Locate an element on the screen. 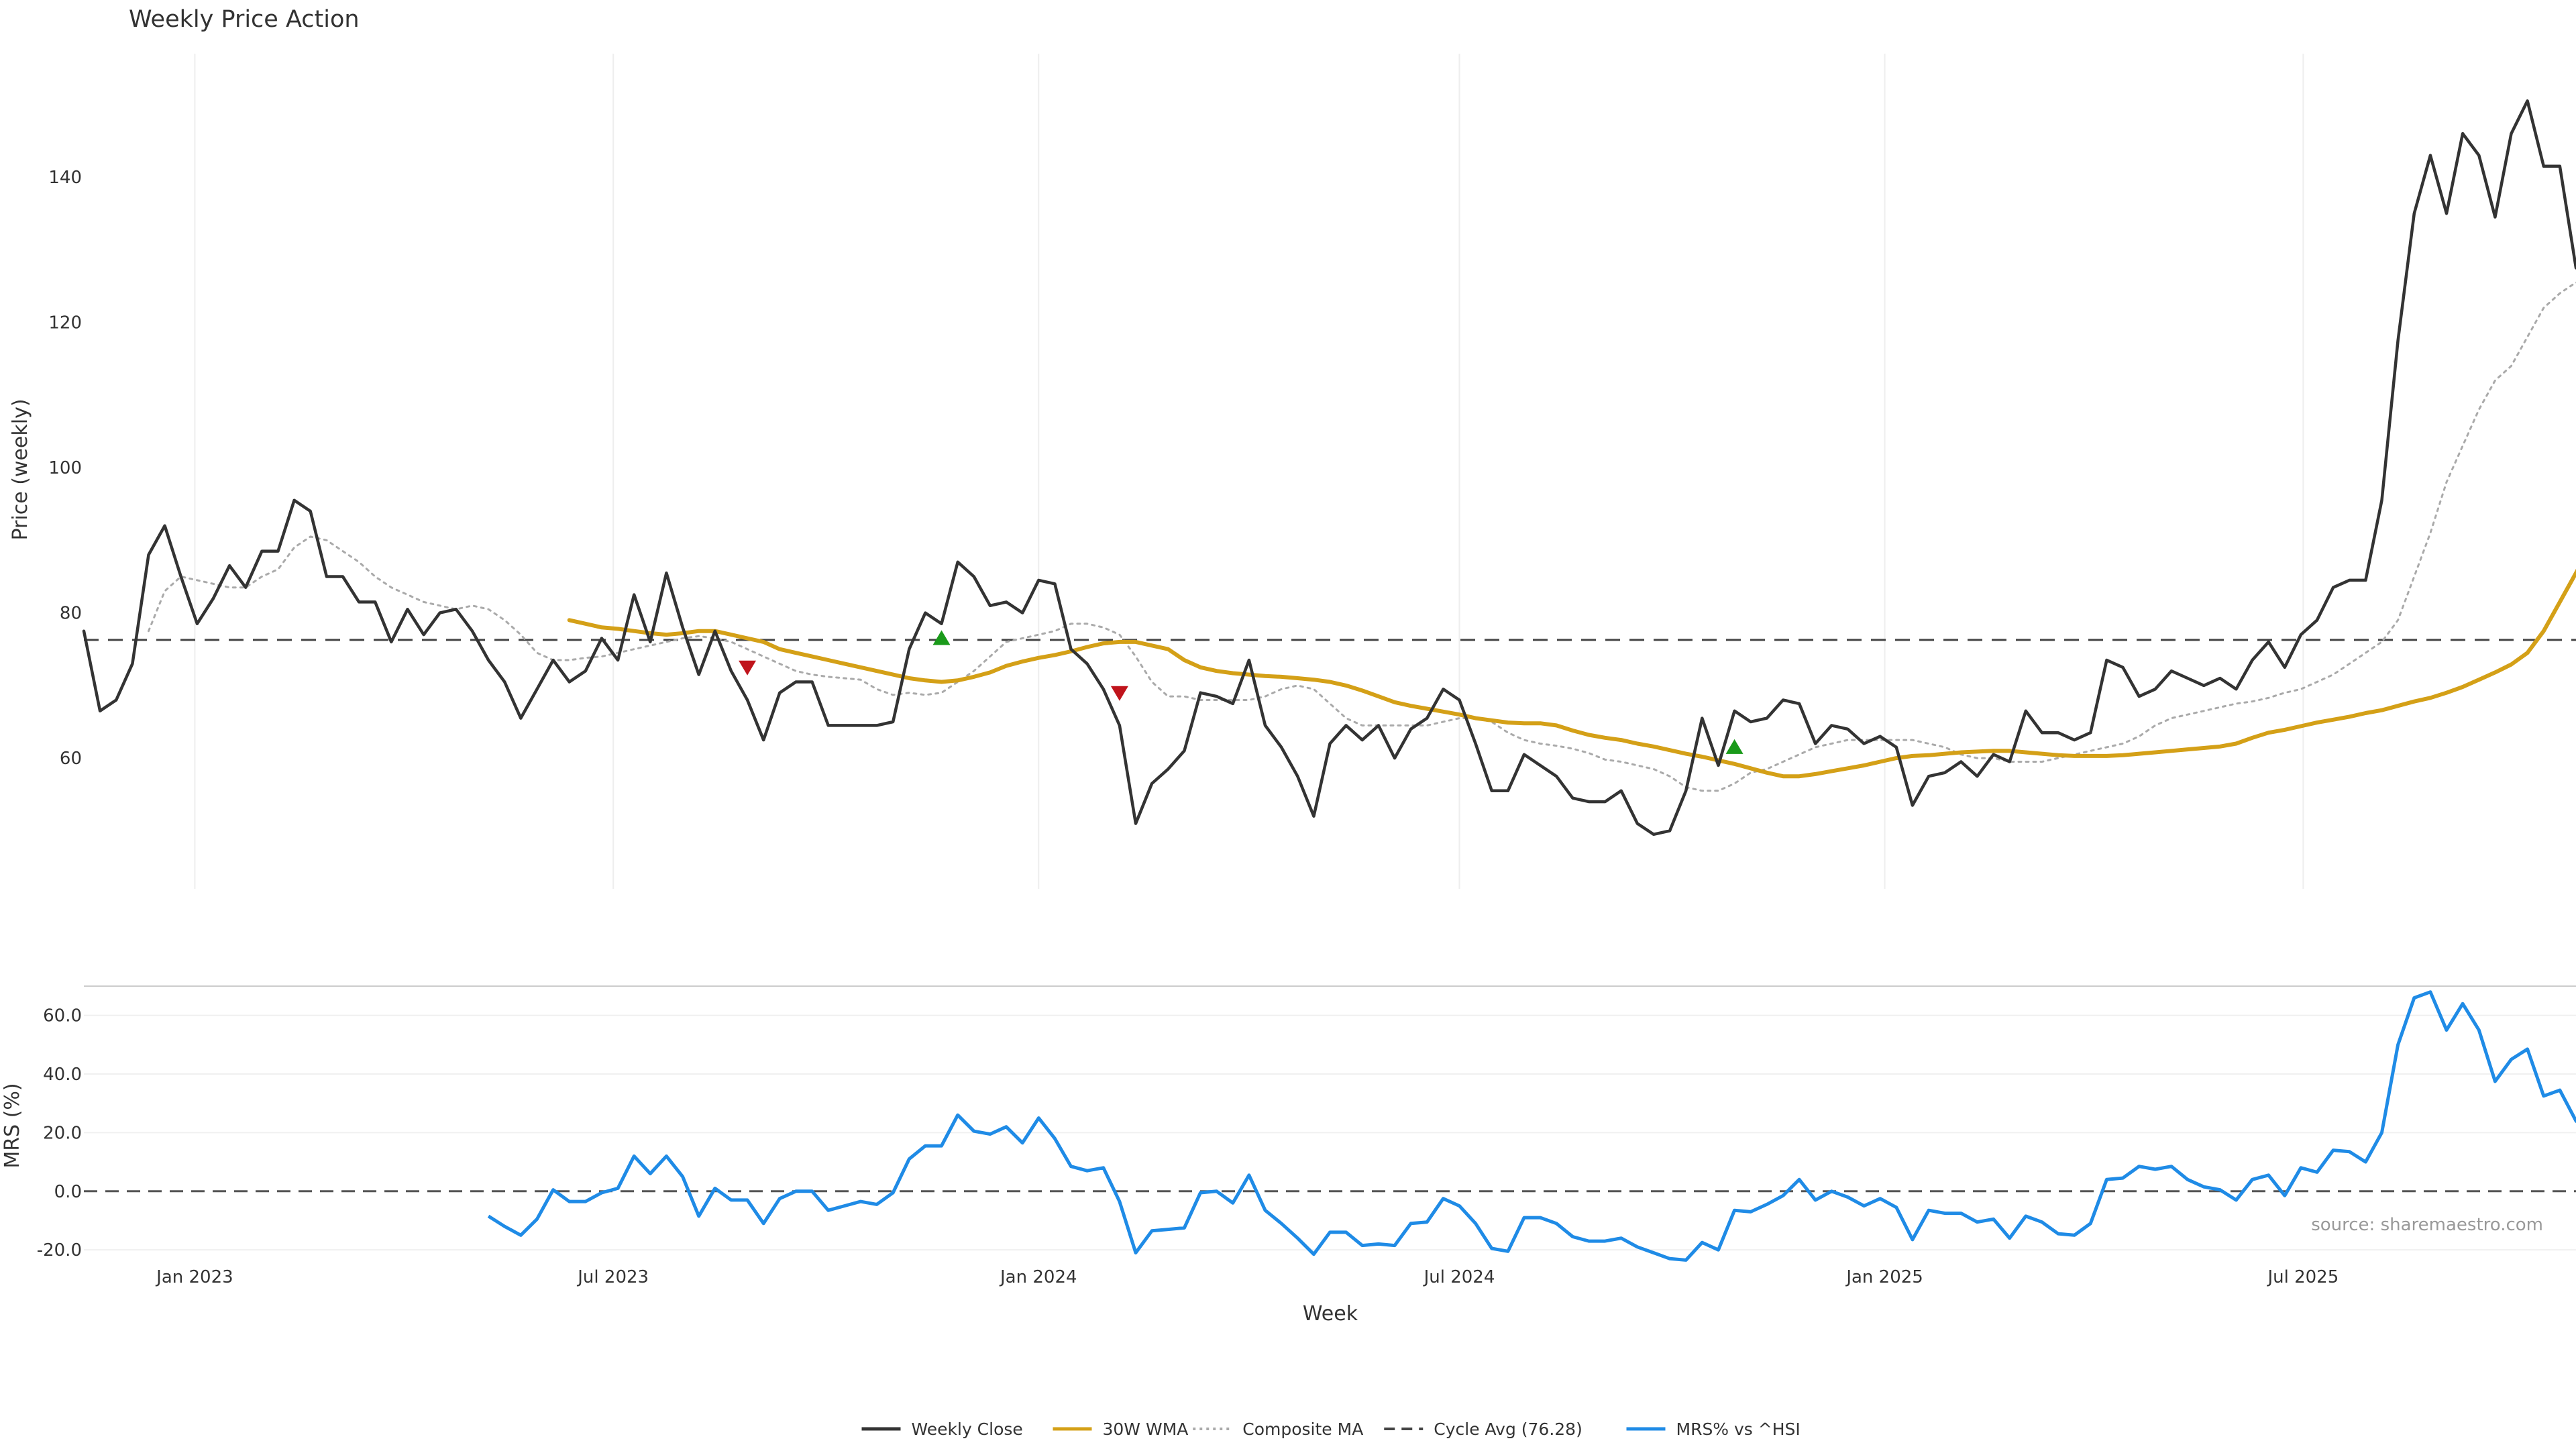  mrs-y-tick-label: 60.0 is located at coordinates (62, 1016).